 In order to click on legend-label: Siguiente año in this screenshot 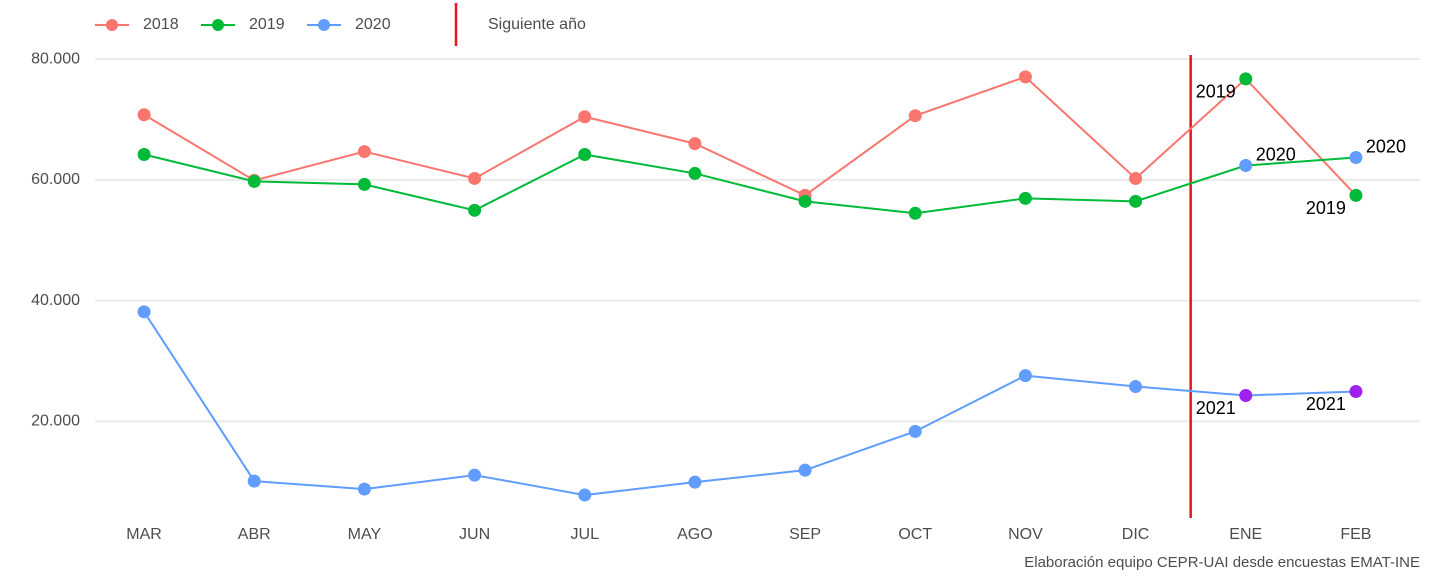, I will do `click(537, 24)`.